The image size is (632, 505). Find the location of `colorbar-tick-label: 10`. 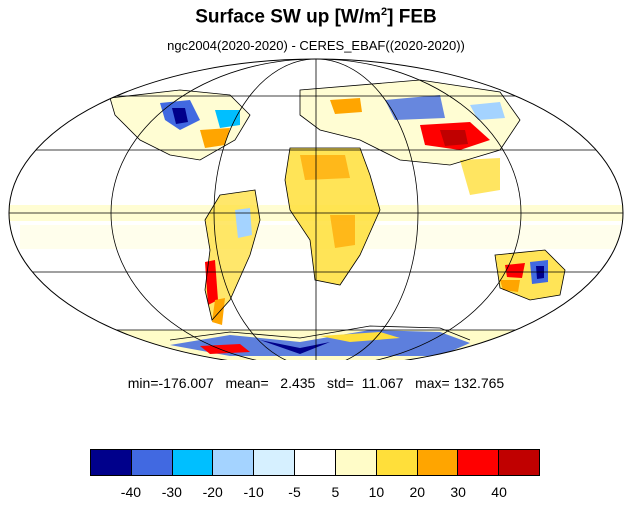

colorbar-tick-label: 10 is located at coordinates (376, 492).